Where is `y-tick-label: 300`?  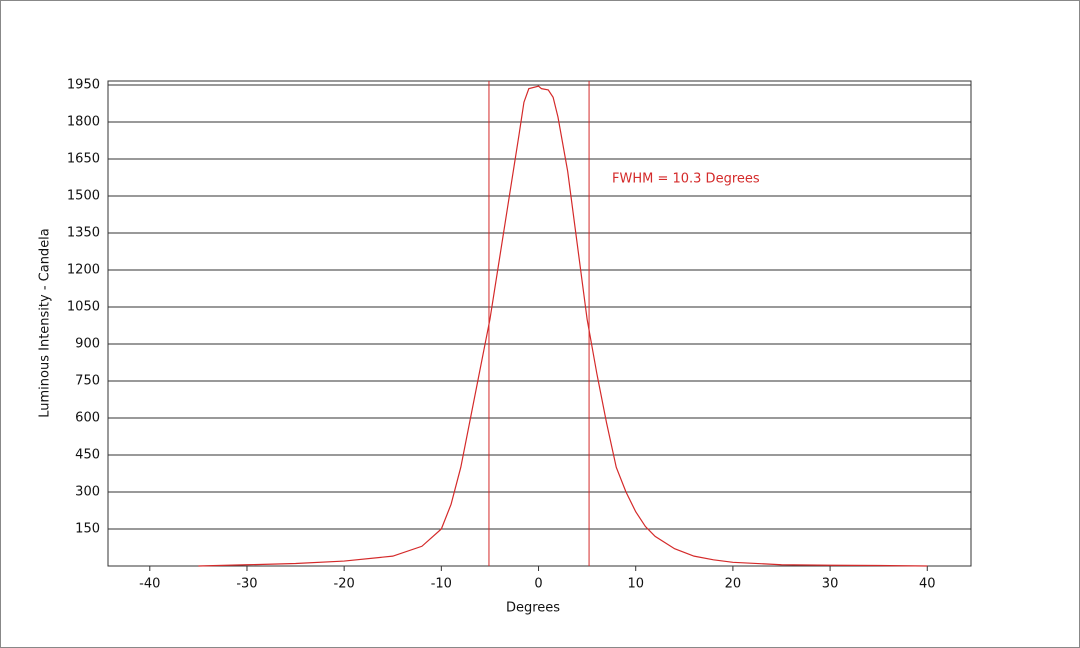
y-tick-label: 300 is located at coordinates (87, 491).